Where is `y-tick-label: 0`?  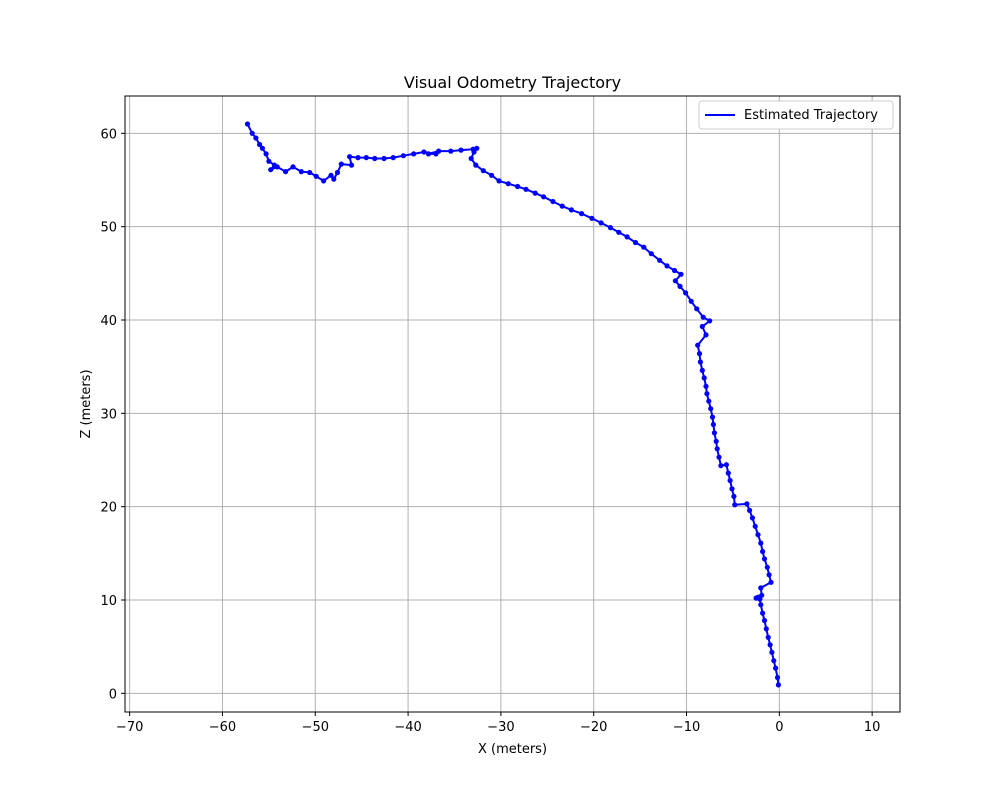
y-tick-label: 0 is located at coordinates (113, 694).